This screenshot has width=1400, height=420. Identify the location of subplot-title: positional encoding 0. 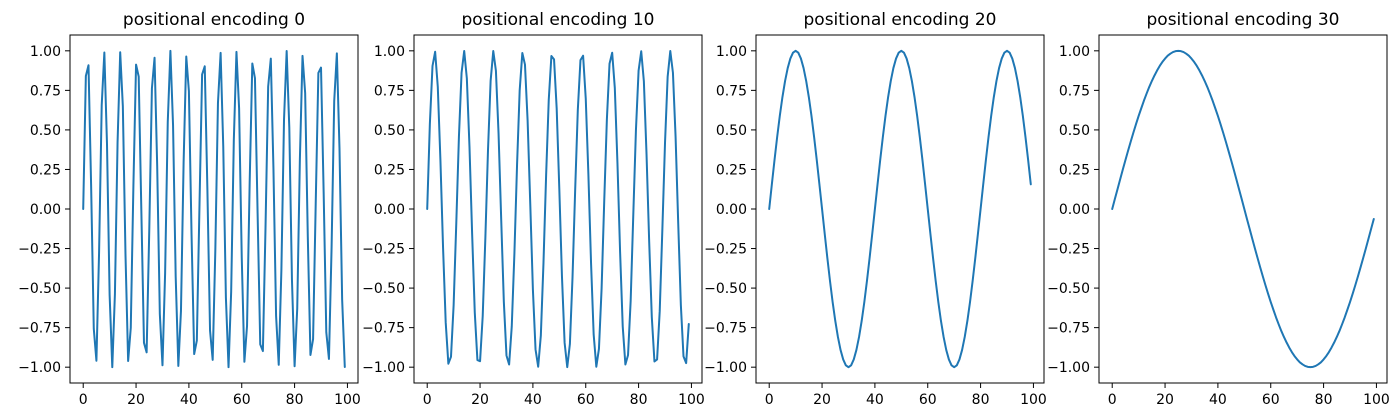
(214, 20).